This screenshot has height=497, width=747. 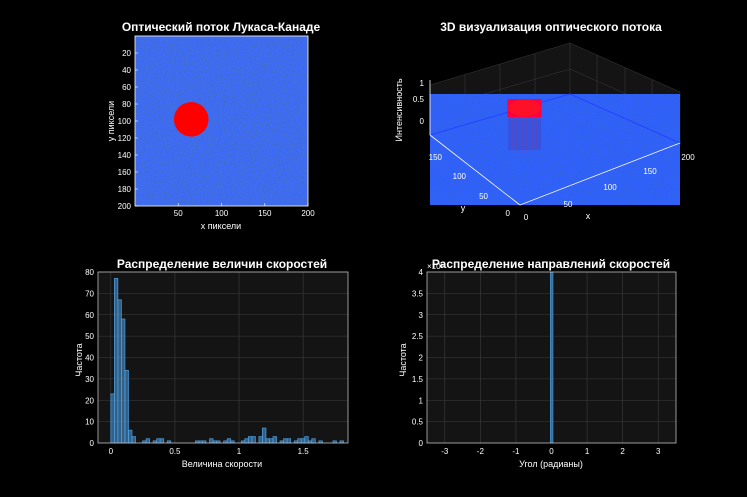 I want to click on direction-title: Распределение направлений скоростей, so click(x=551, y=264).